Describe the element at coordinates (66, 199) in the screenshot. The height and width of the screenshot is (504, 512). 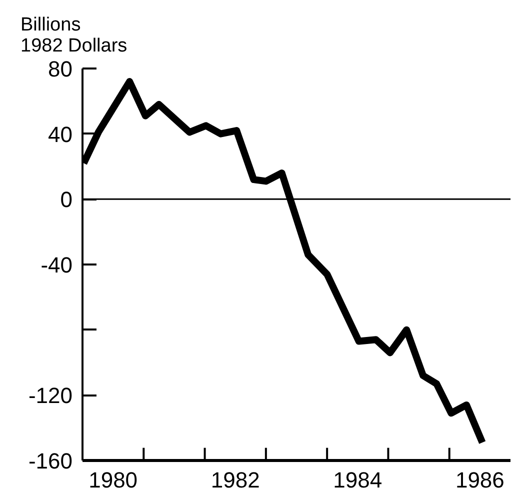
I see `y-tick-label: 0` at that location.